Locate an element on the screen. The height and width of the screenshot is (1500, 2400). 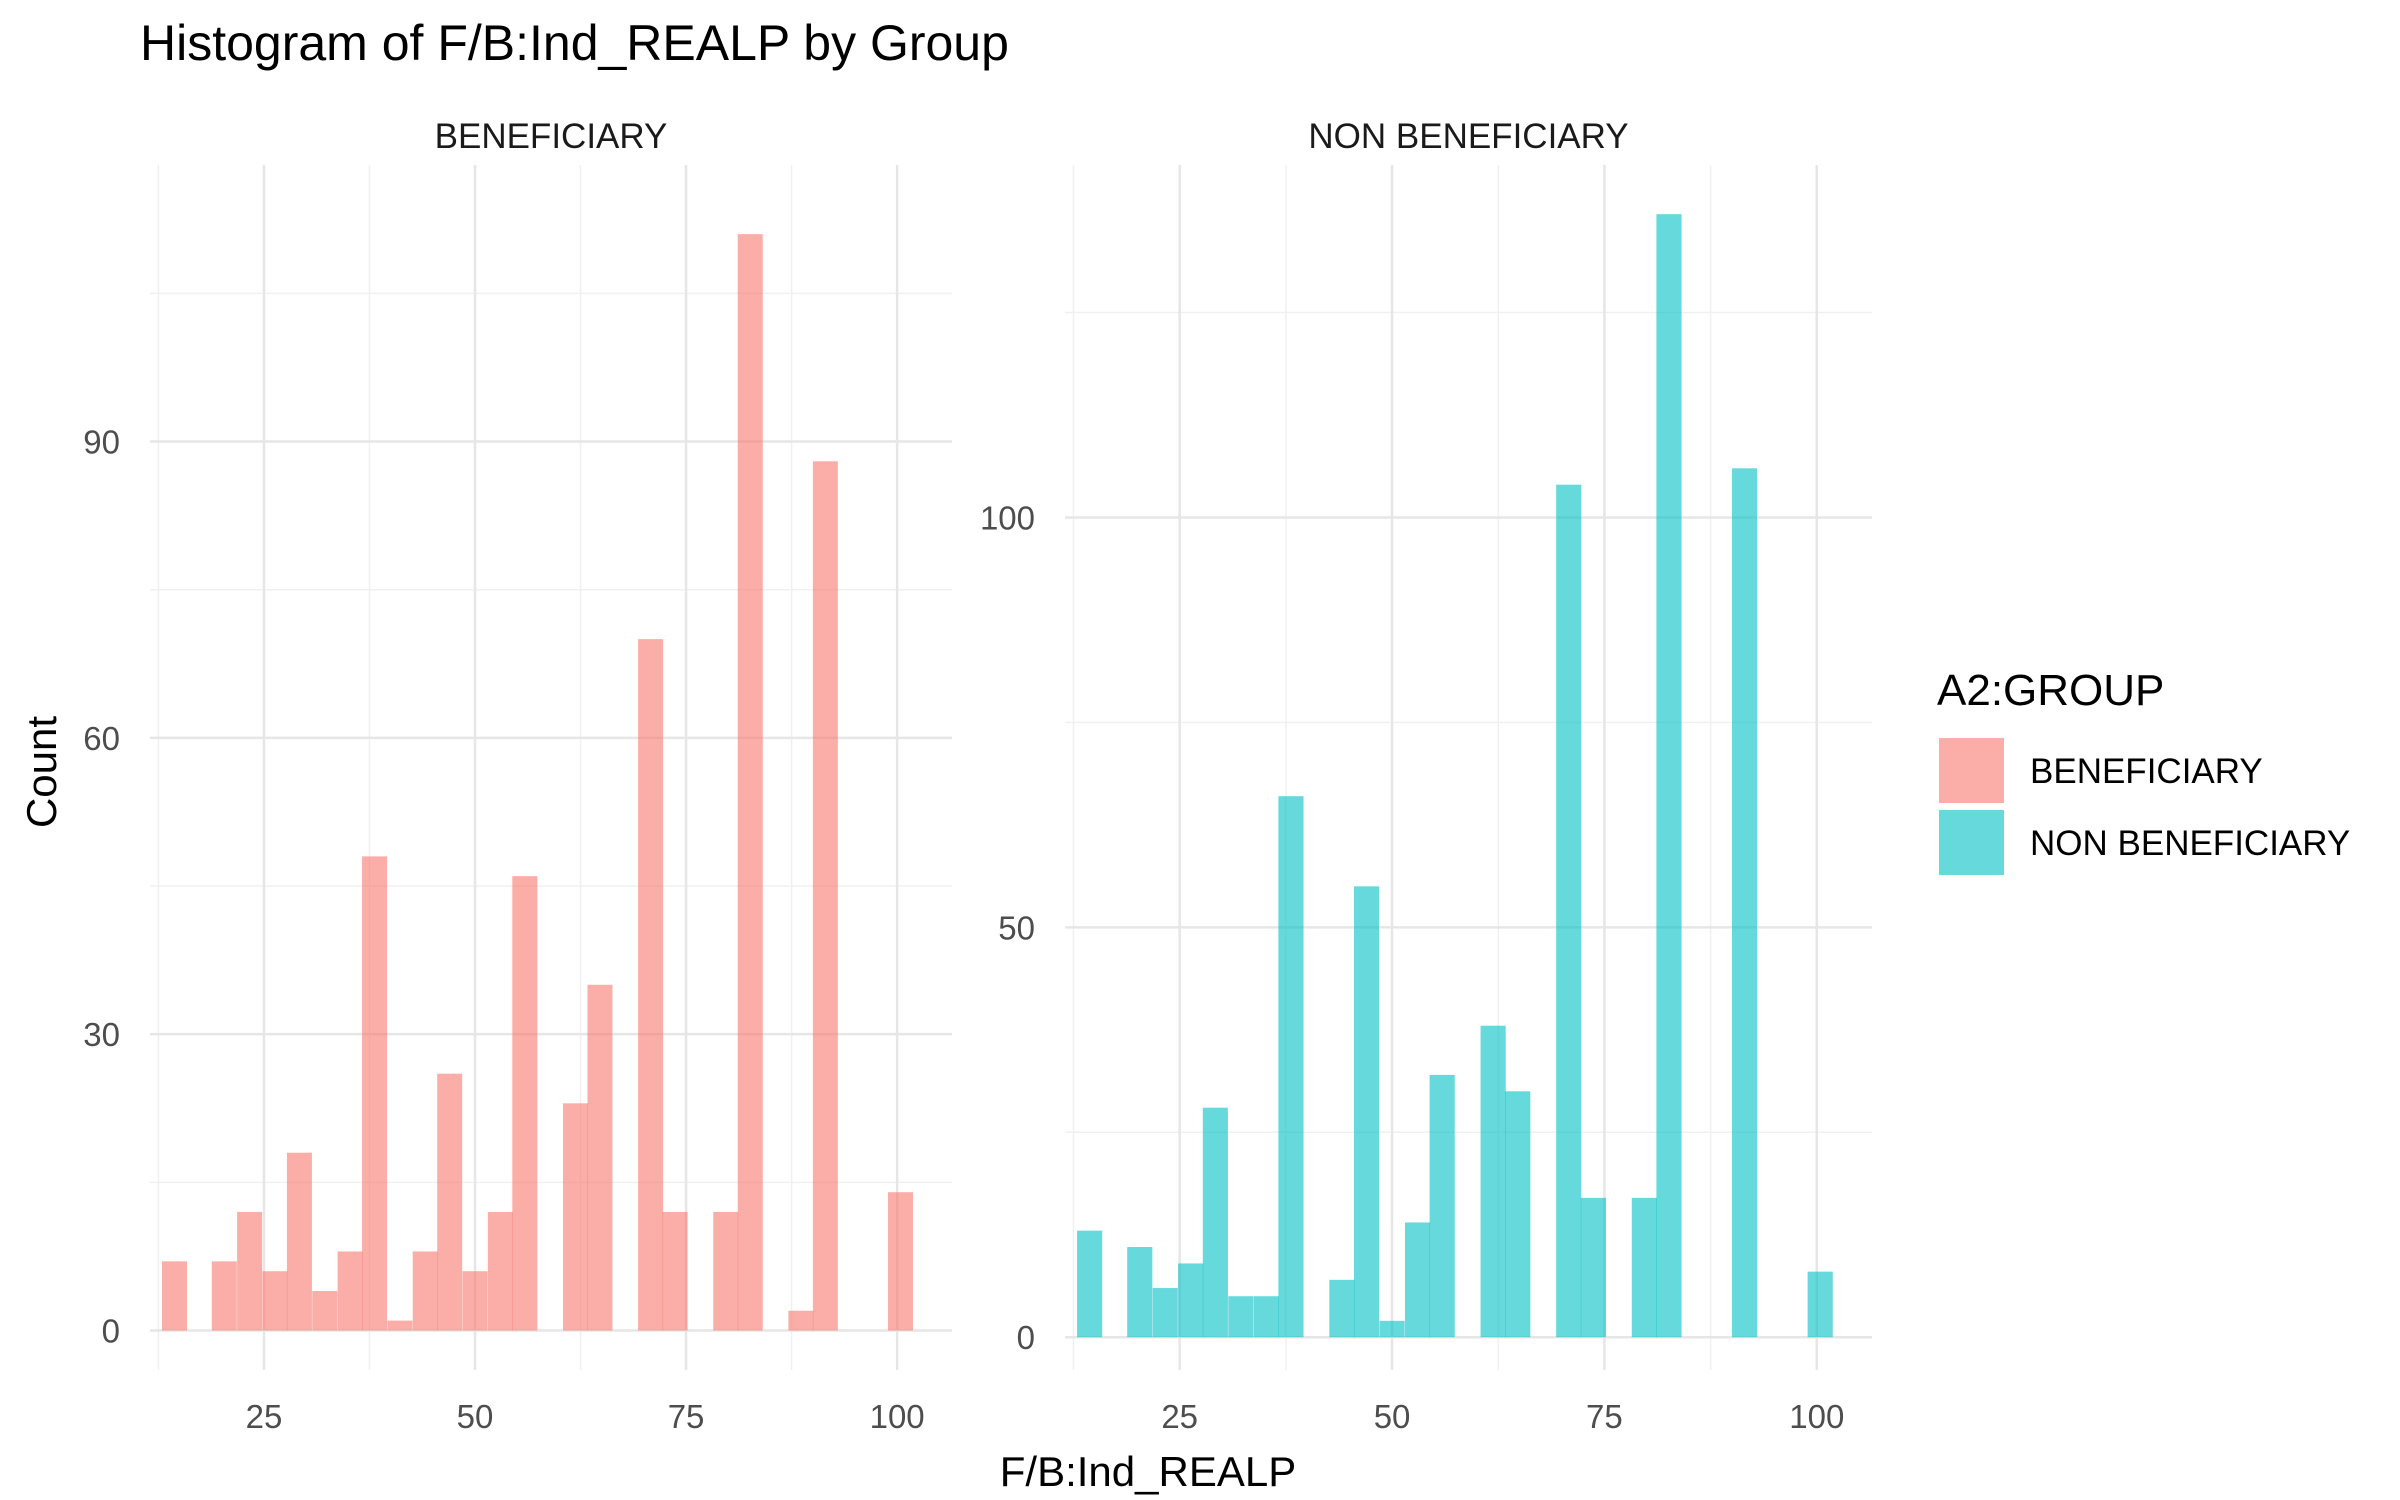
legend-key-beneficiary is located at coordinates (1971, 770).